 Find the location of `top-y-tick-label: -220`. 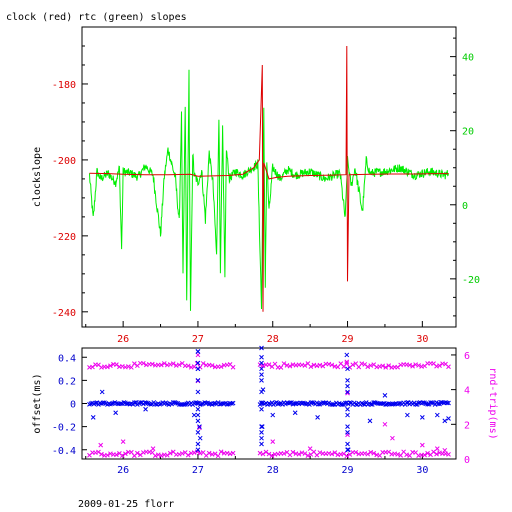

top-y-tick-label: -220 is located at coordinates (64, 237).